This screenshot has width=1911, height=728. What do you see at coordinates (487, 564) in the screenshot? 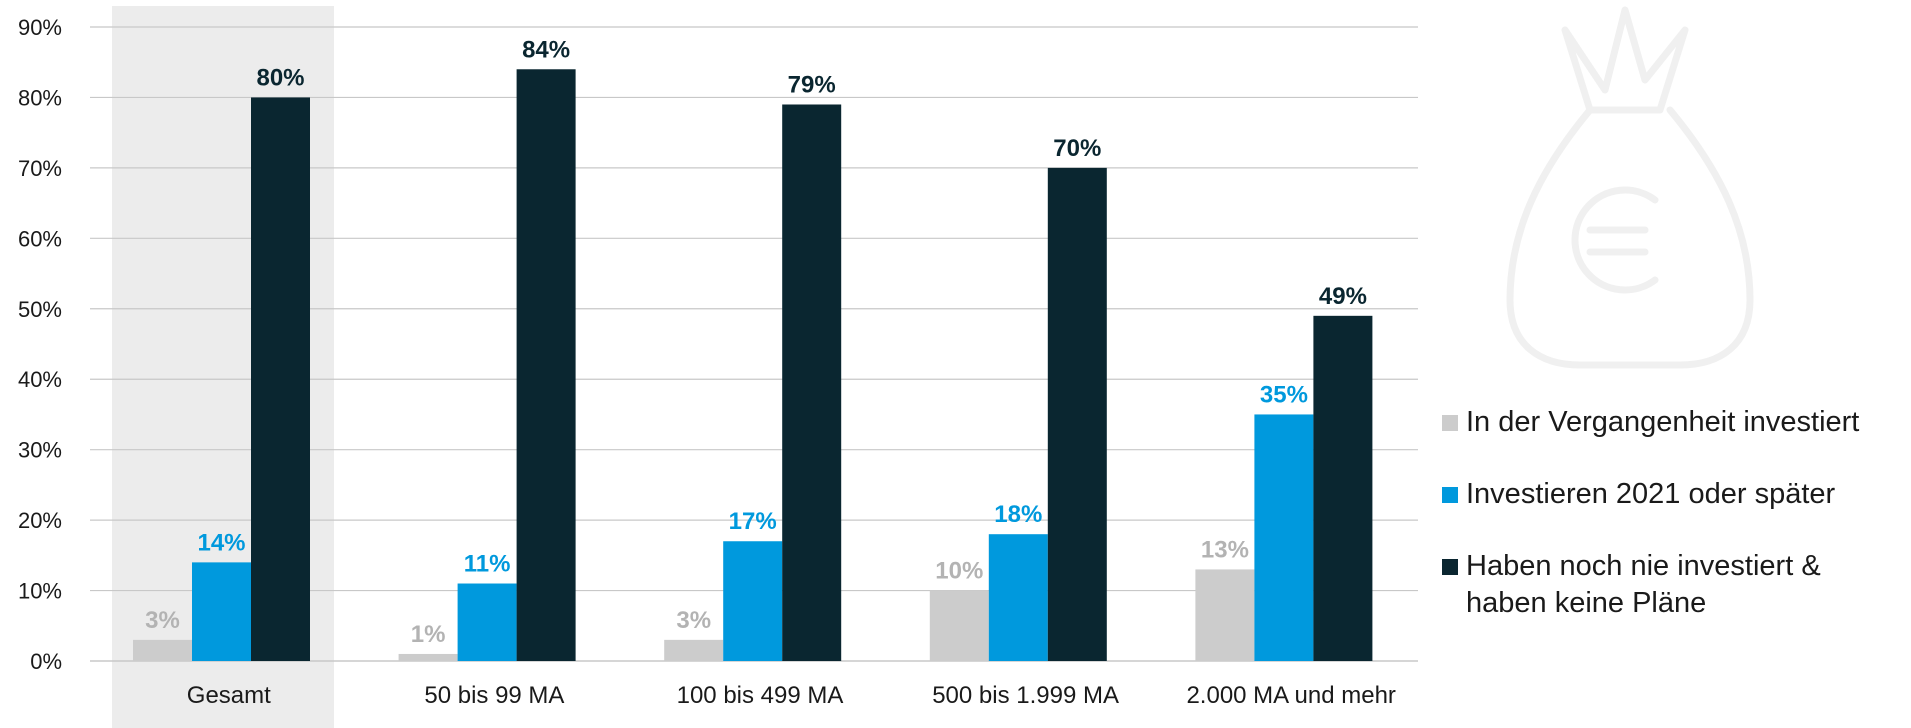
I see `data-label: 11%` at bounding box center [487, 564].